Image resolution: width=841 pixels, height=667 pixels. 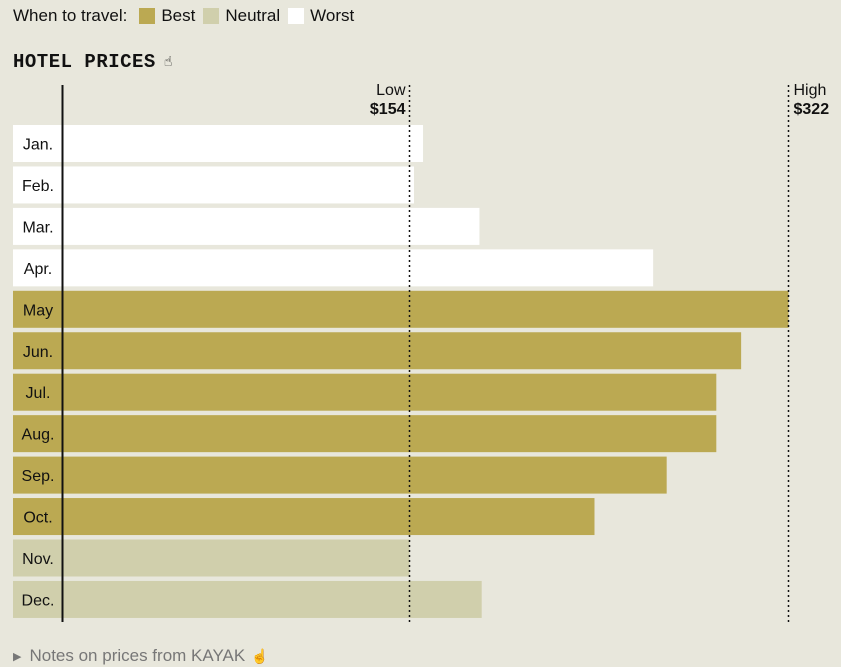 I want to click on low-label: Low, so click(x=391, y=90).